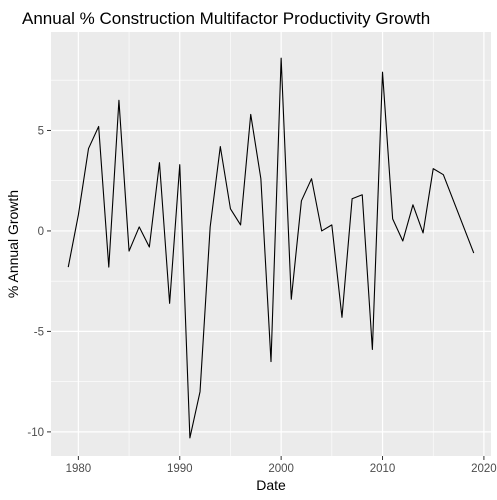  Describe the element at coordinates (383, 469) in the screenshot. I see `x-tick-label: 2010` at that location.